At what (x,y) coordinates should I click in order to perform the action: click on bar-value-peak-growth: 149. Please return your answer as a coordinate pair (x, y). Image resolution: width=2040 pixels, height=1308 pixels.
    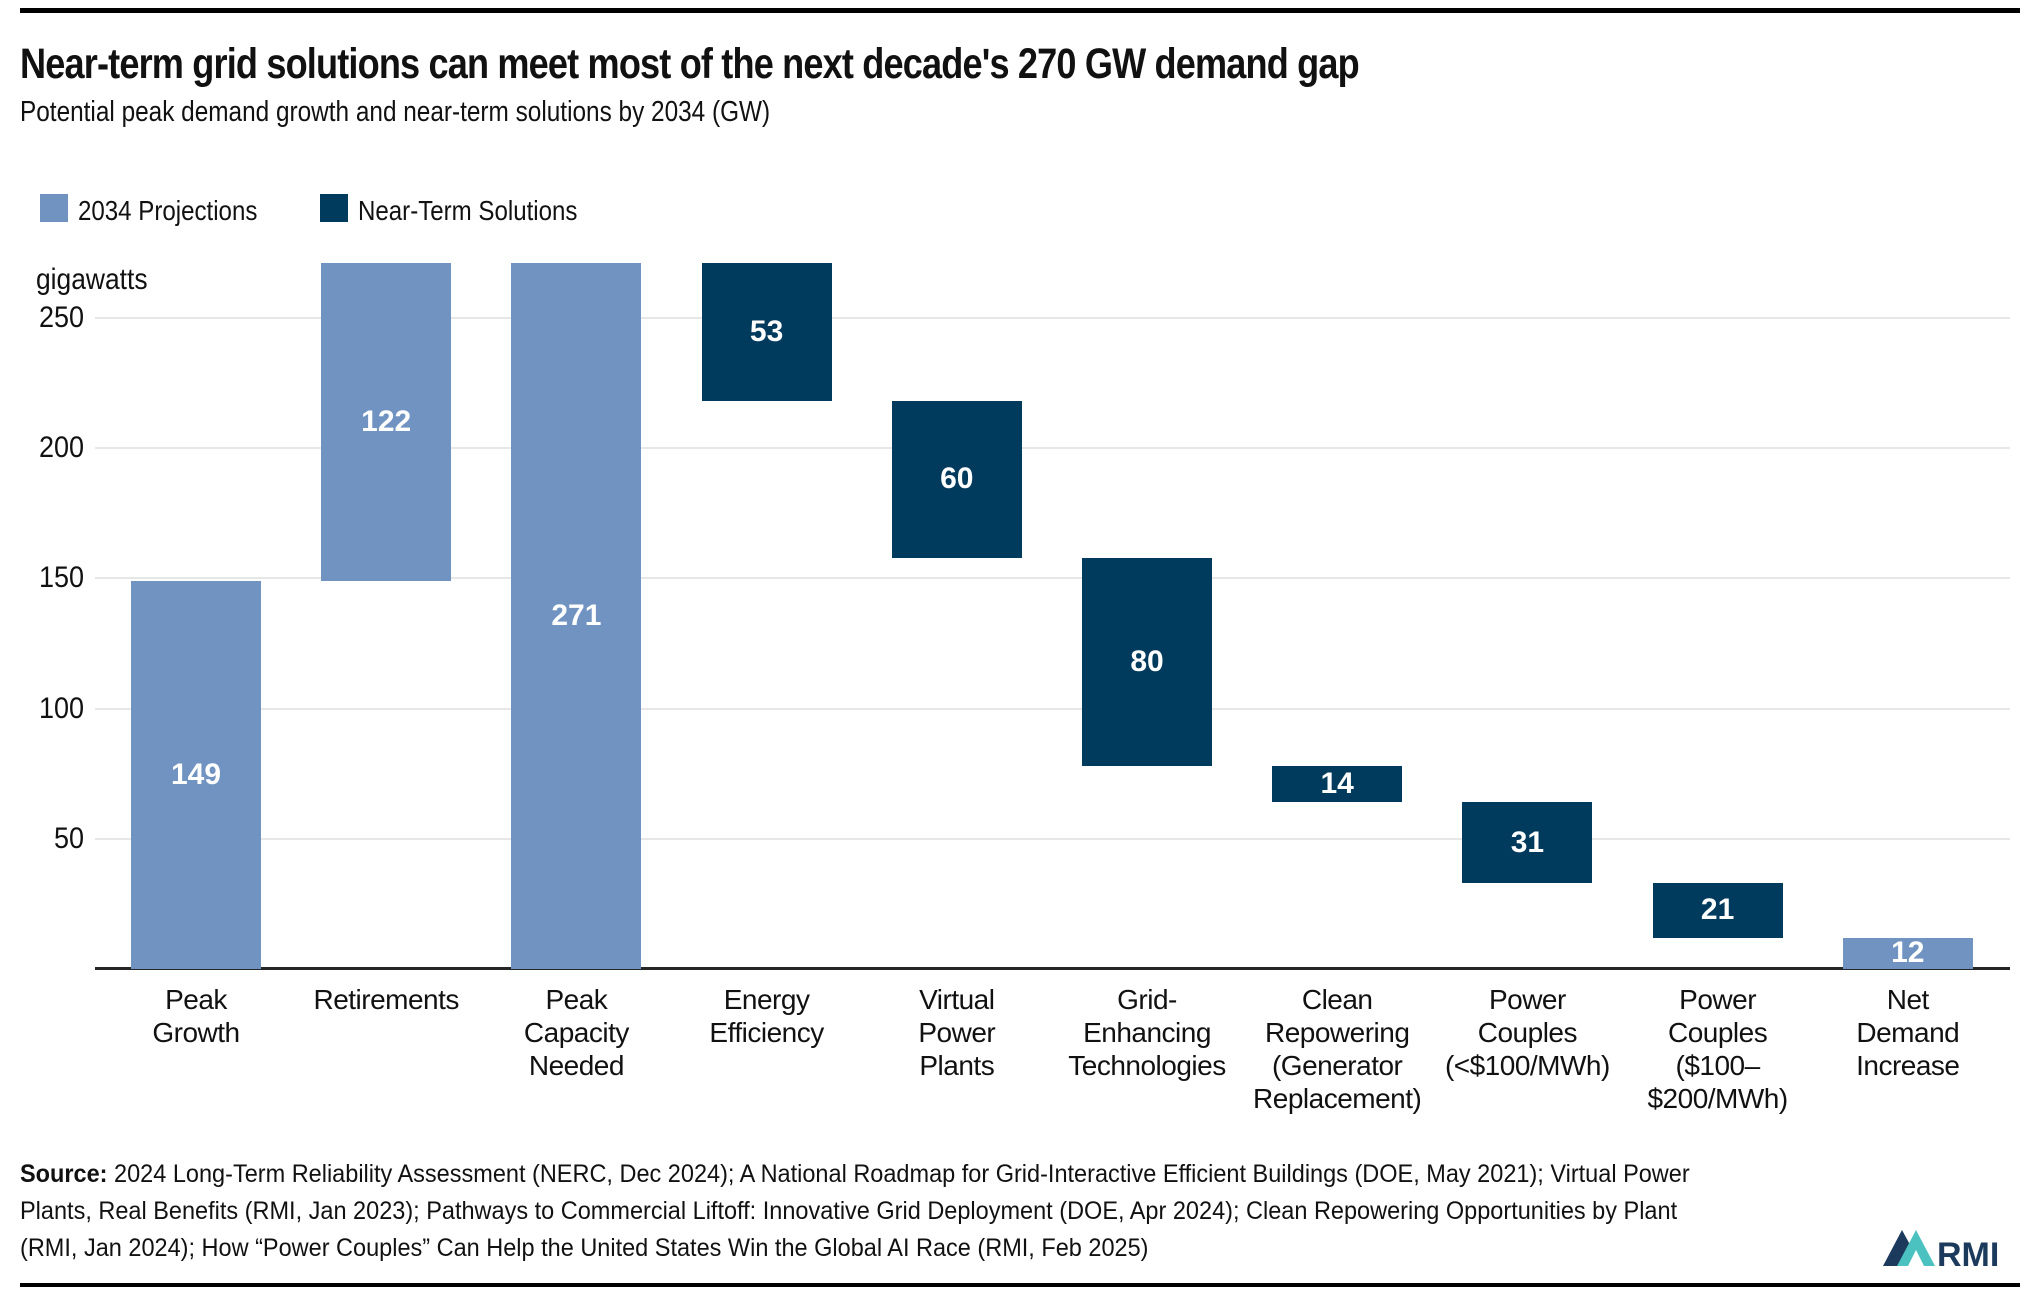
    Looking at the image, I should click on (196, 774).